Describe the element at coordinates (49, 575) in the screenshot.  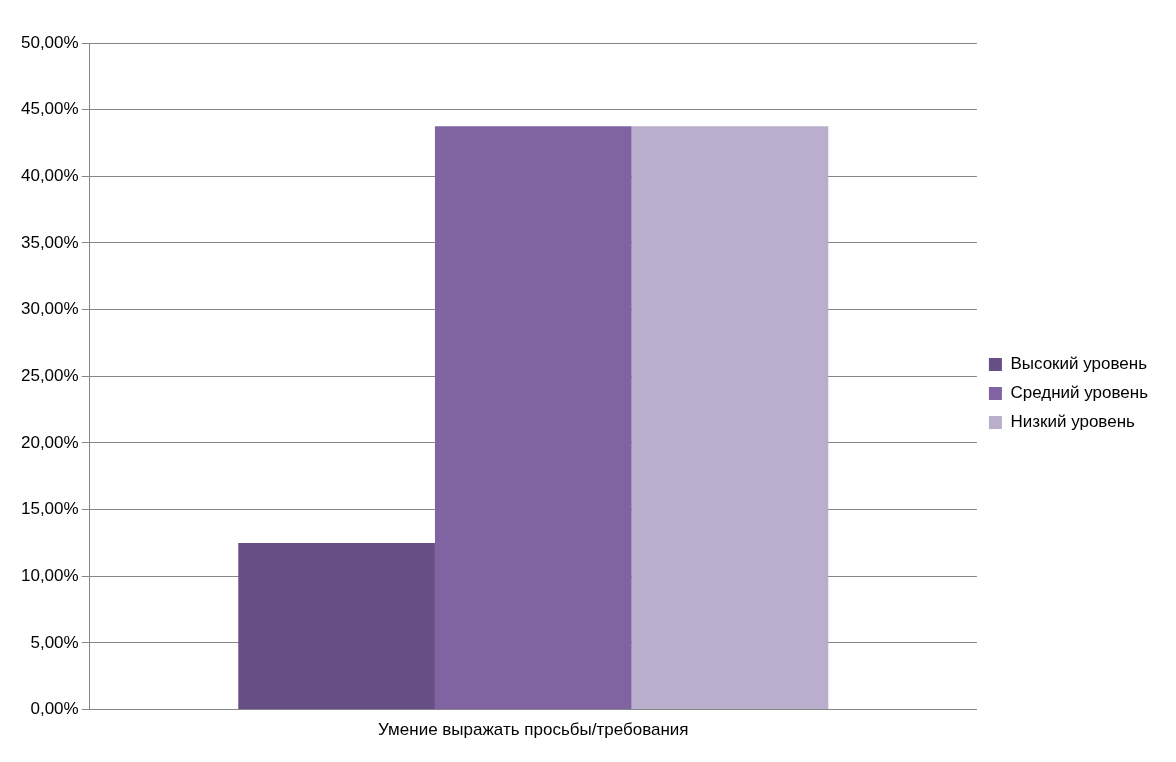
I see `y-tick-label: 10,00%` at that location.